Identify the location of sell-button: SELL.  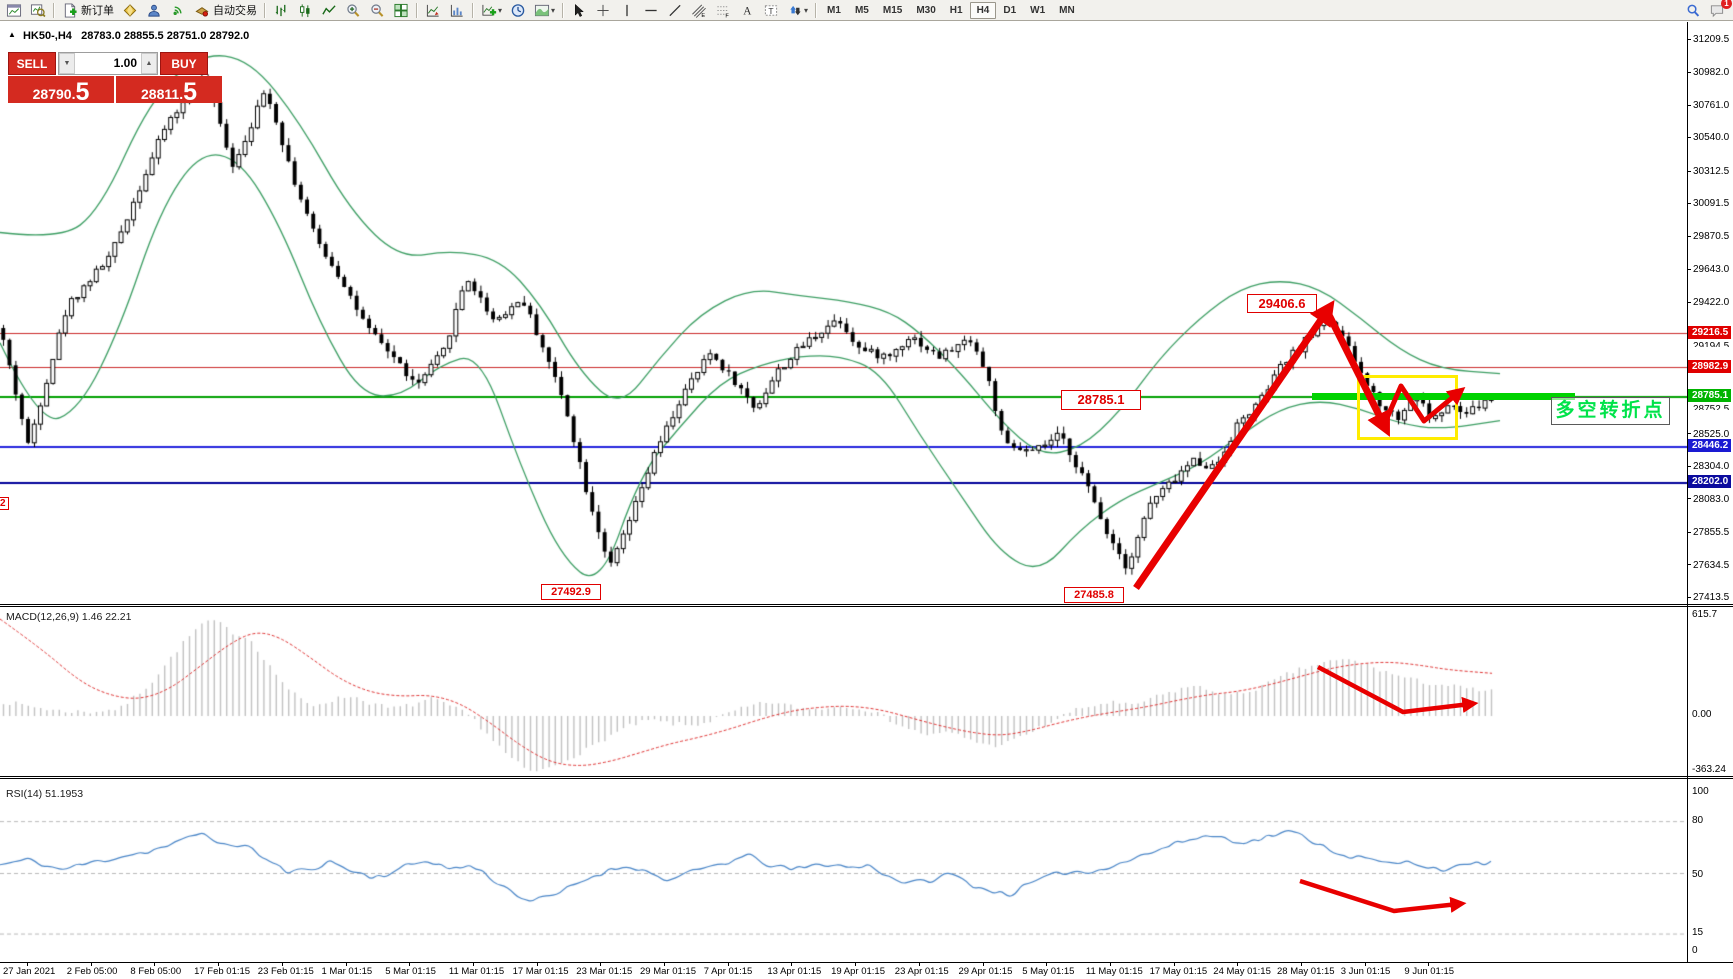
(32, 63).